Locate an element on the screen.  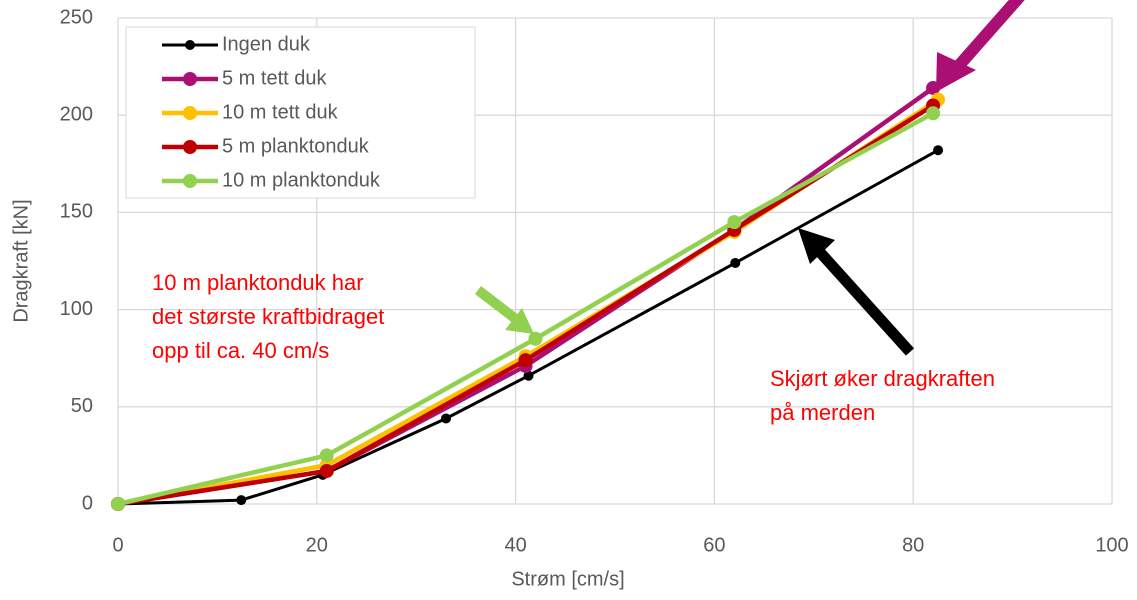
annotation: opp til ca. 40 cm/s is located at coordinates (240, 350).